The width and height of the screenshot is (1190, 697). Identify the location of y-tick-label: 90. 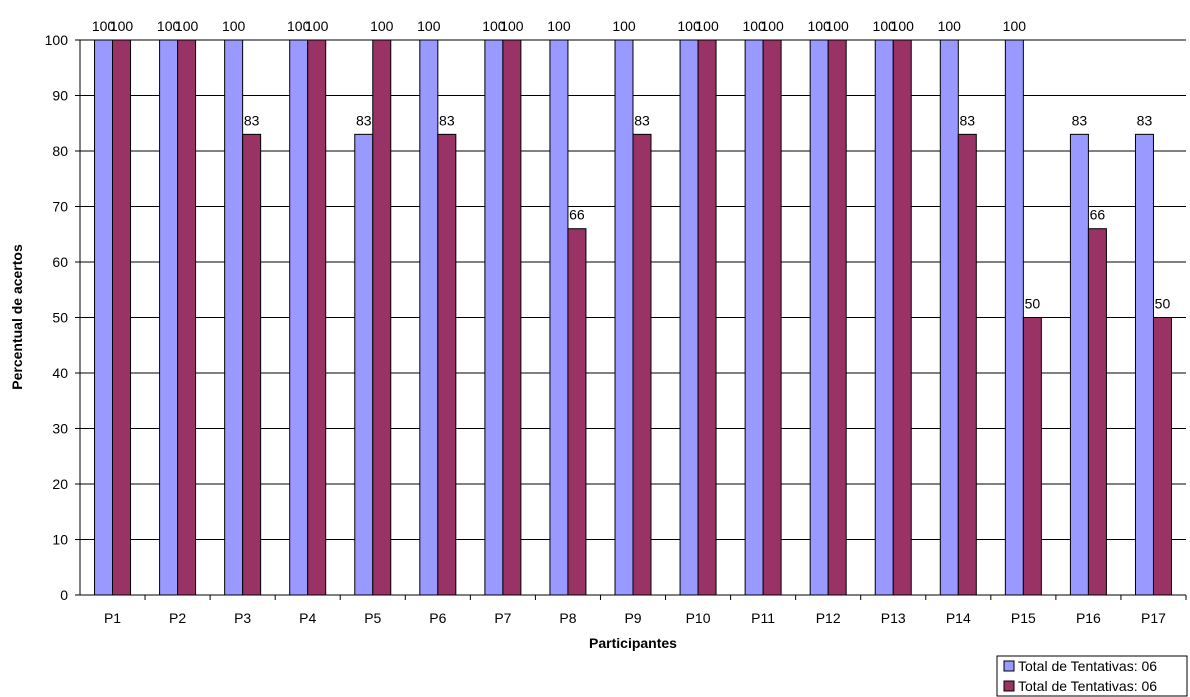
(60, 96).